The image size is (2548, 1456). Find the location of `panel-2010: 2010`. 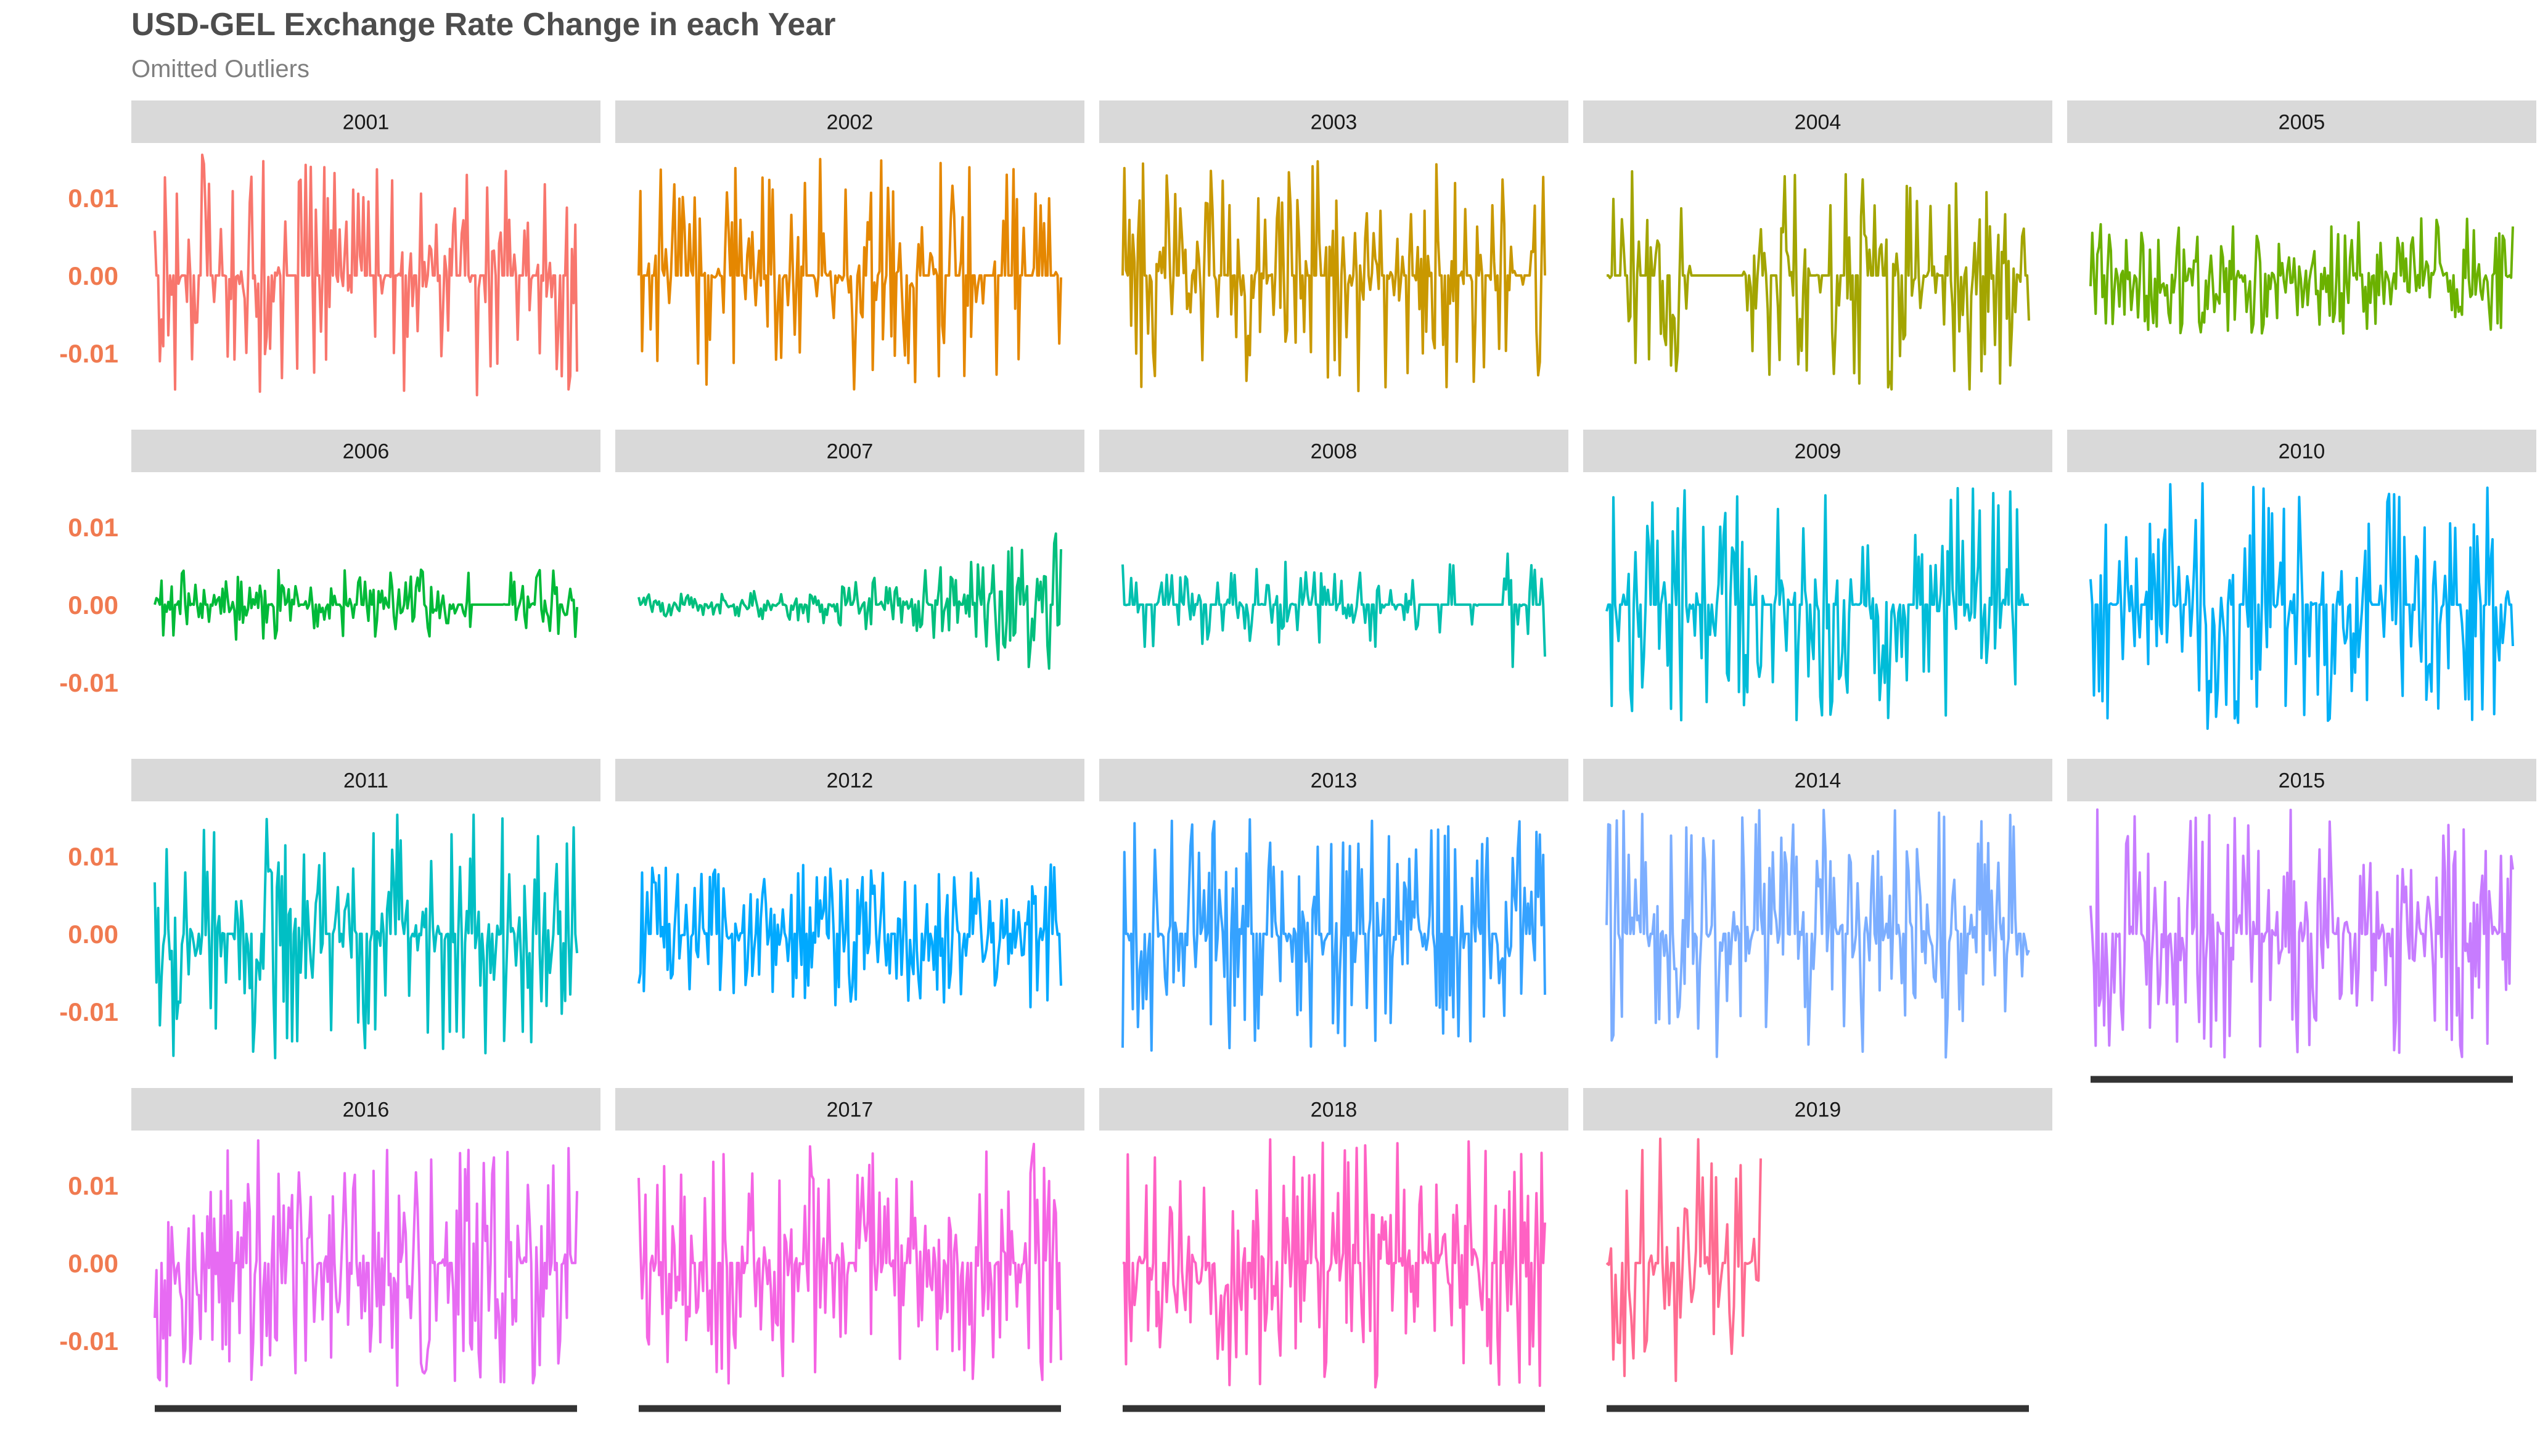

panel-2010: 2010 is located at coordinates (2301, 580).